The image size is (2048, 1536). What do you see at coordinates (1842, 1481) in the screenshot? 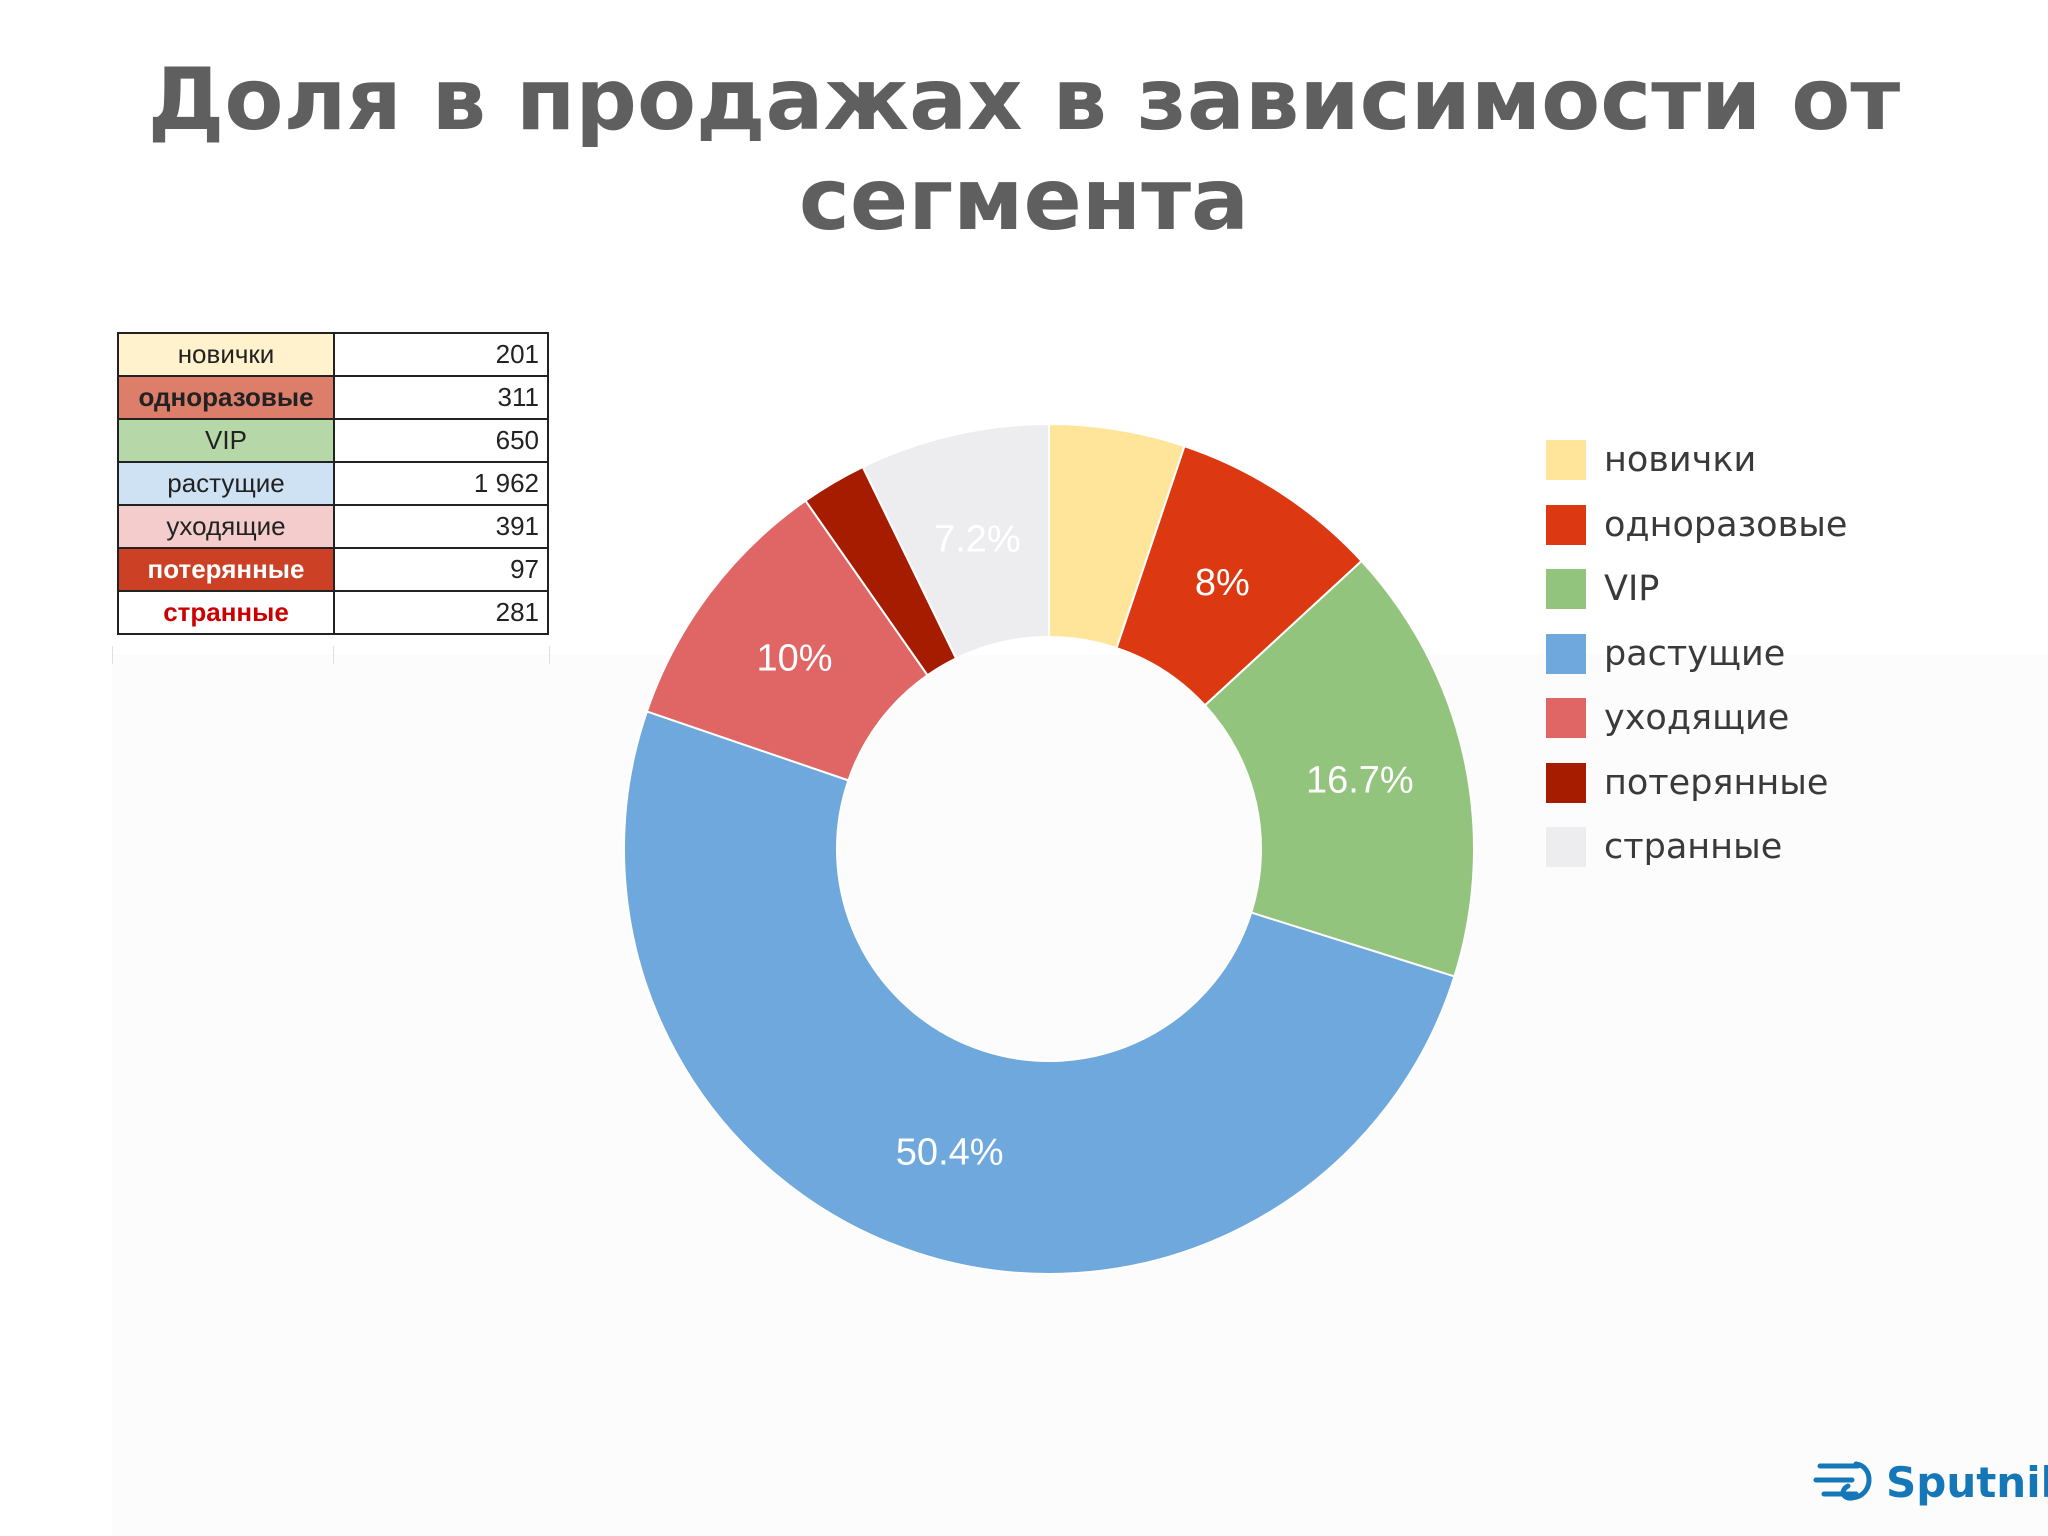
I see `sputnik-logo-icon` at bounding box center [1842, 1481].